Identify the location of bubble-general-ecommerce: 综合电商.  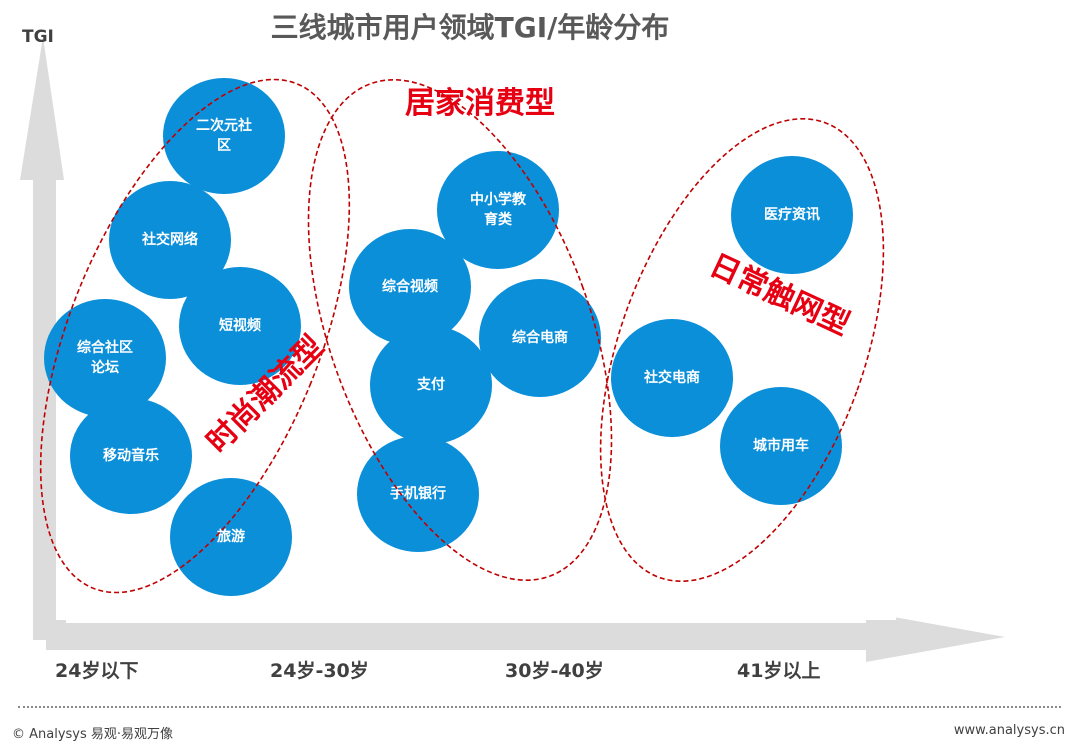
(540, 338).